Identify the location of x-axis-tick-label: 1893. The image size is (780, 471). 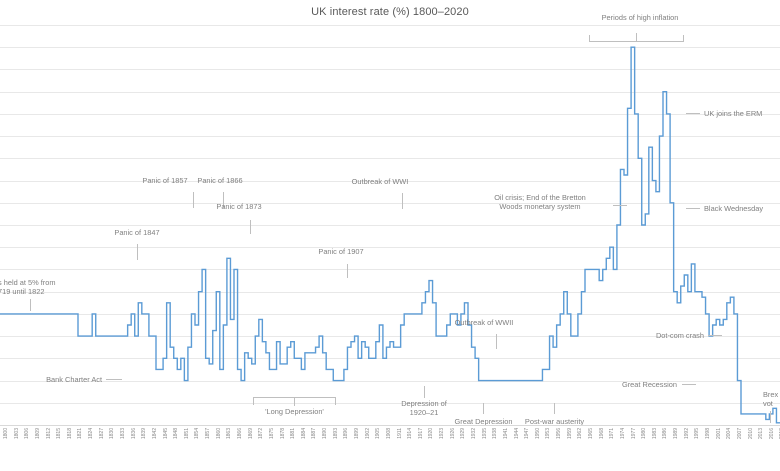
(335, 434).